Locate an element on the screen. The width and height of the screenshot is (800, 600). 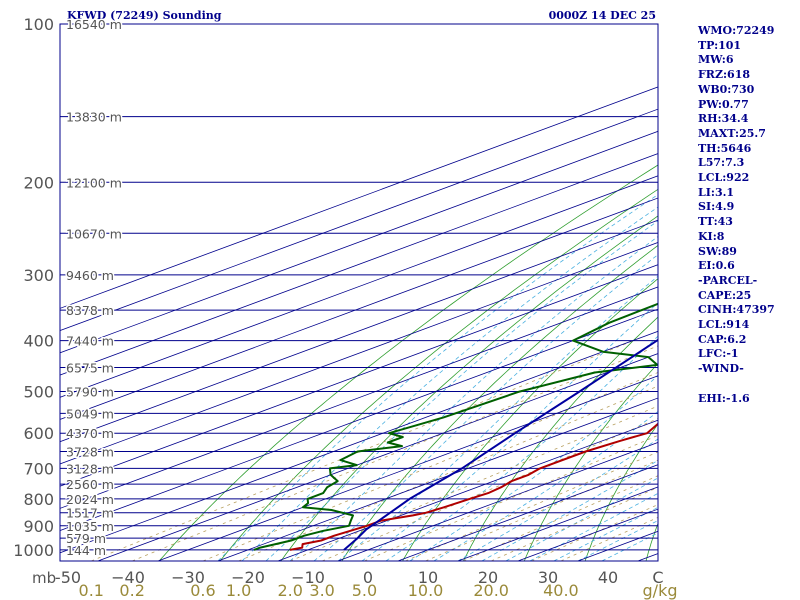
temperature-tick-label: −20 is located at coordinates (248, 577).